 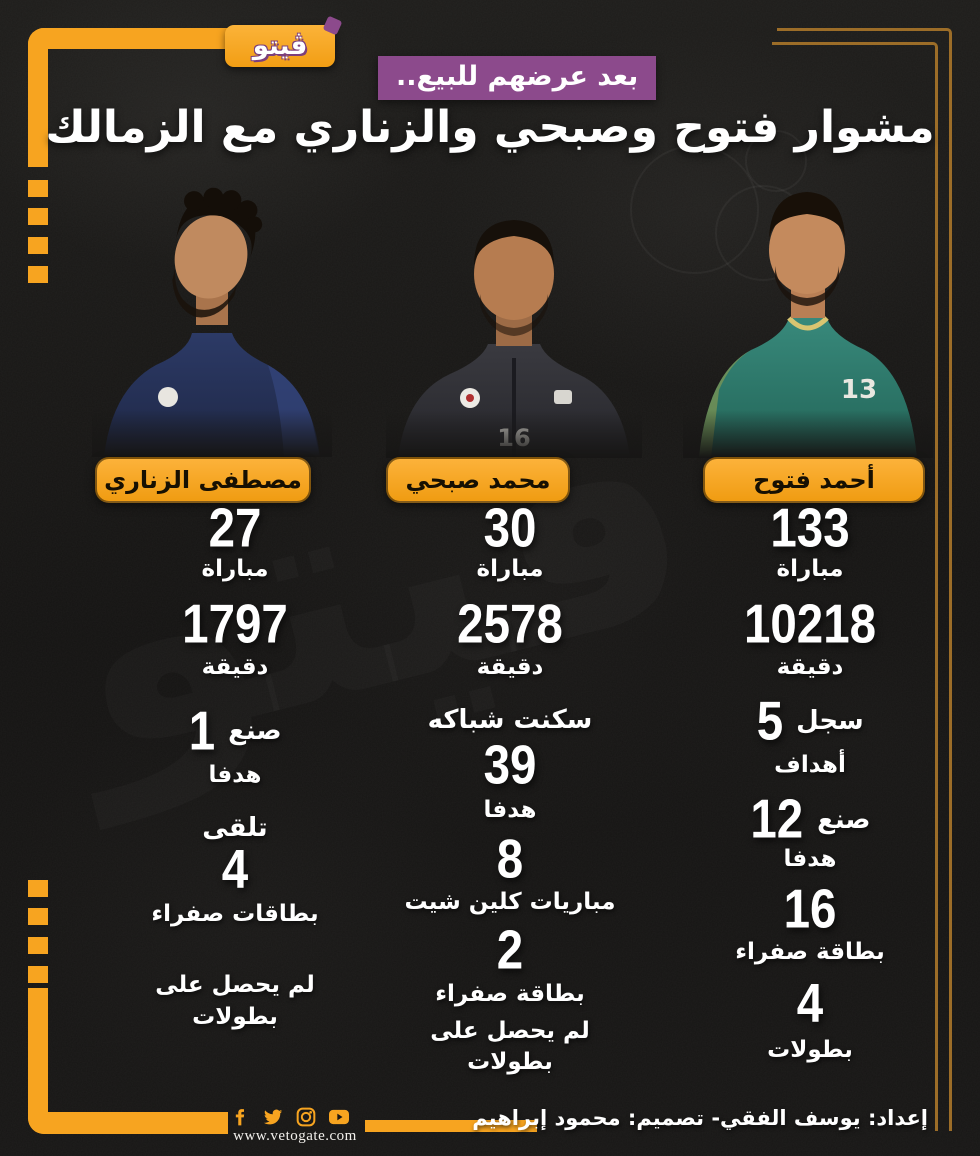 What do you see at coordinates (810, 528) in the screenshot?
I see `stat-matches-value: 133` at bounding box center [810, 528].